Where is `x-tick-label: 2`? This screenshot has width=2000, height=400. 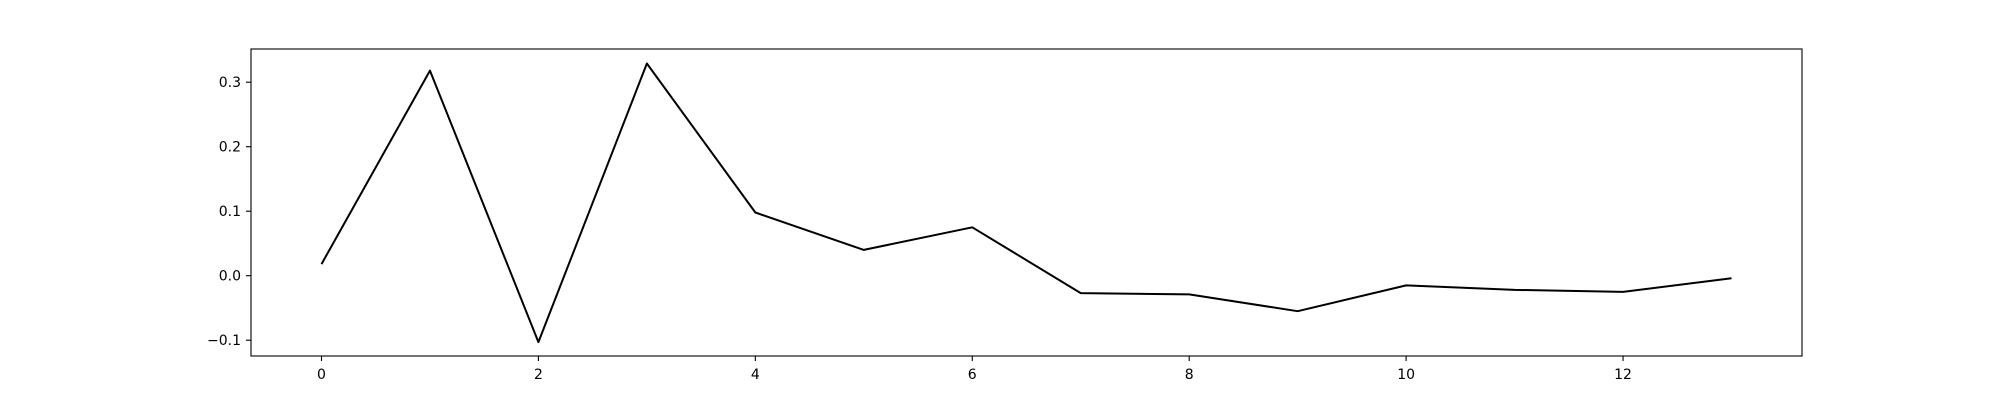 x-tick-label: 2 is located at coordinates (538, 375).